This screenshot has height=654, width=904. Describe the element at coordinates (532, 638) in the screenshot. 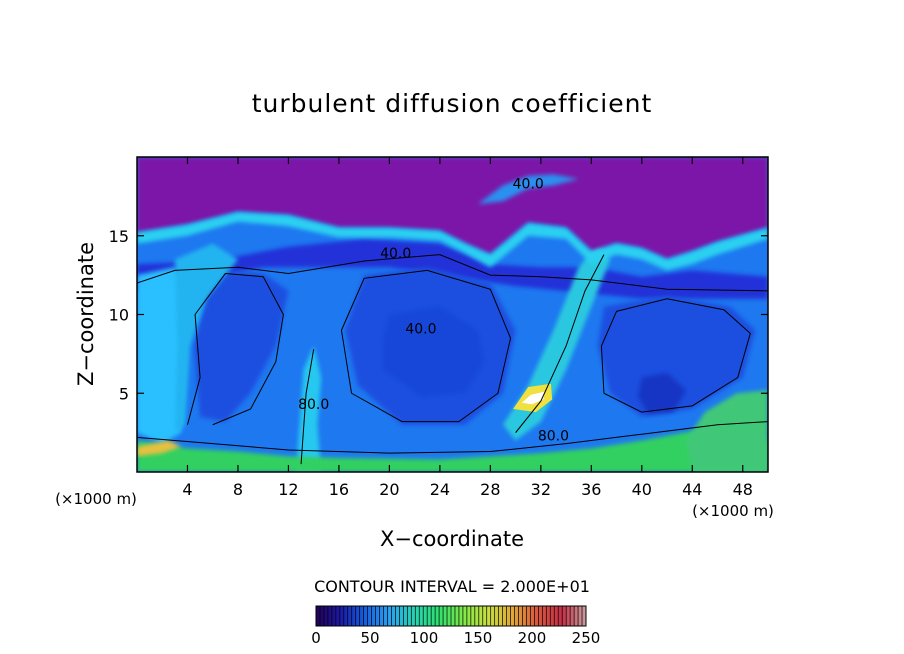

I see `colorbar-tick-label-200: 200` at that location.